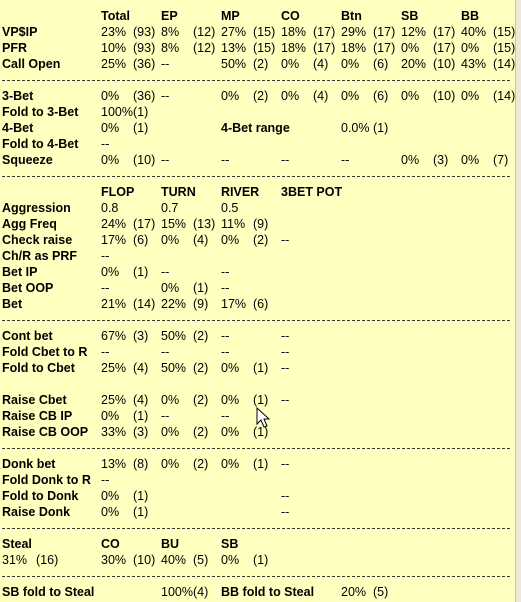 The height and width of the screenshot is (602, 521). Describe the element at coordinates (257, 288) in the screenshot. I see `stat-row-bet-oop: Bet OOP -- 0% (1) --` at that location.